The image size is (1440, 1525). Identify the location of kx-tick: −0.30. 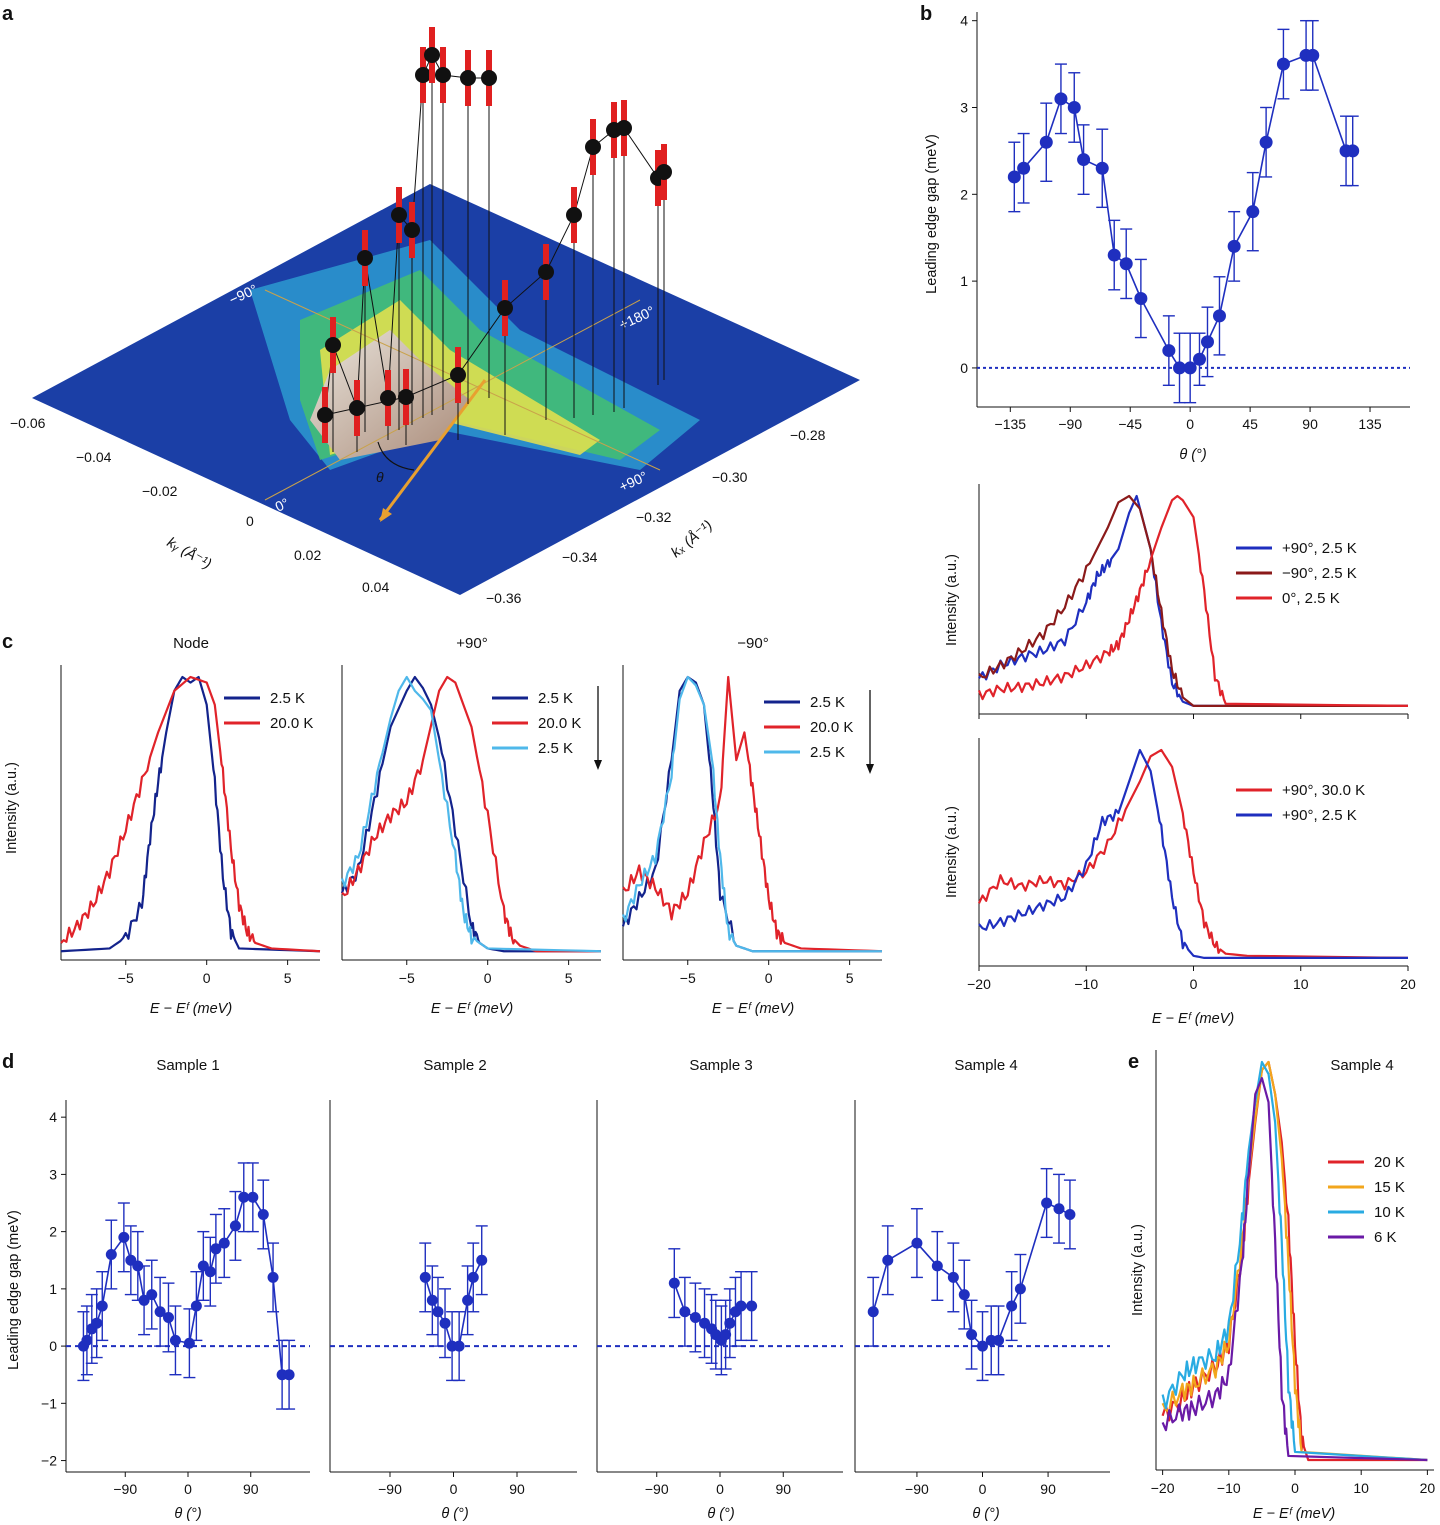
(730, 477).